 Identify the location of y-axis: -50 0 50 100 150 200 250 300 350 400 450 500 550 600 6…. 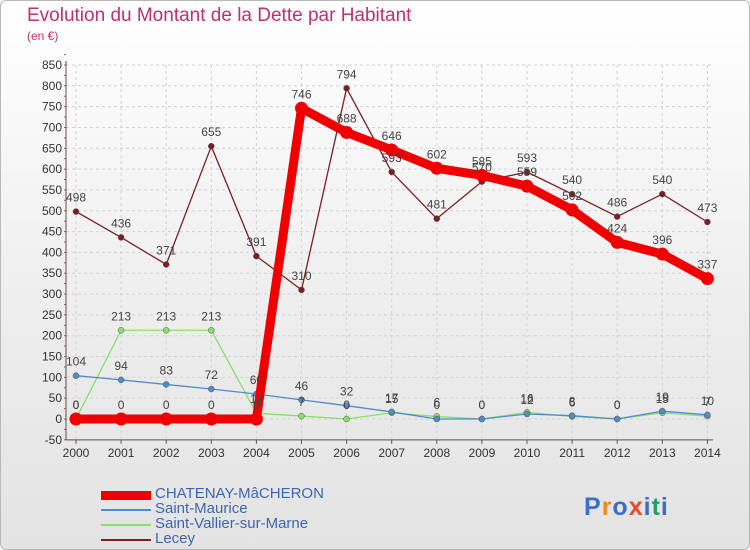
(54, 250).